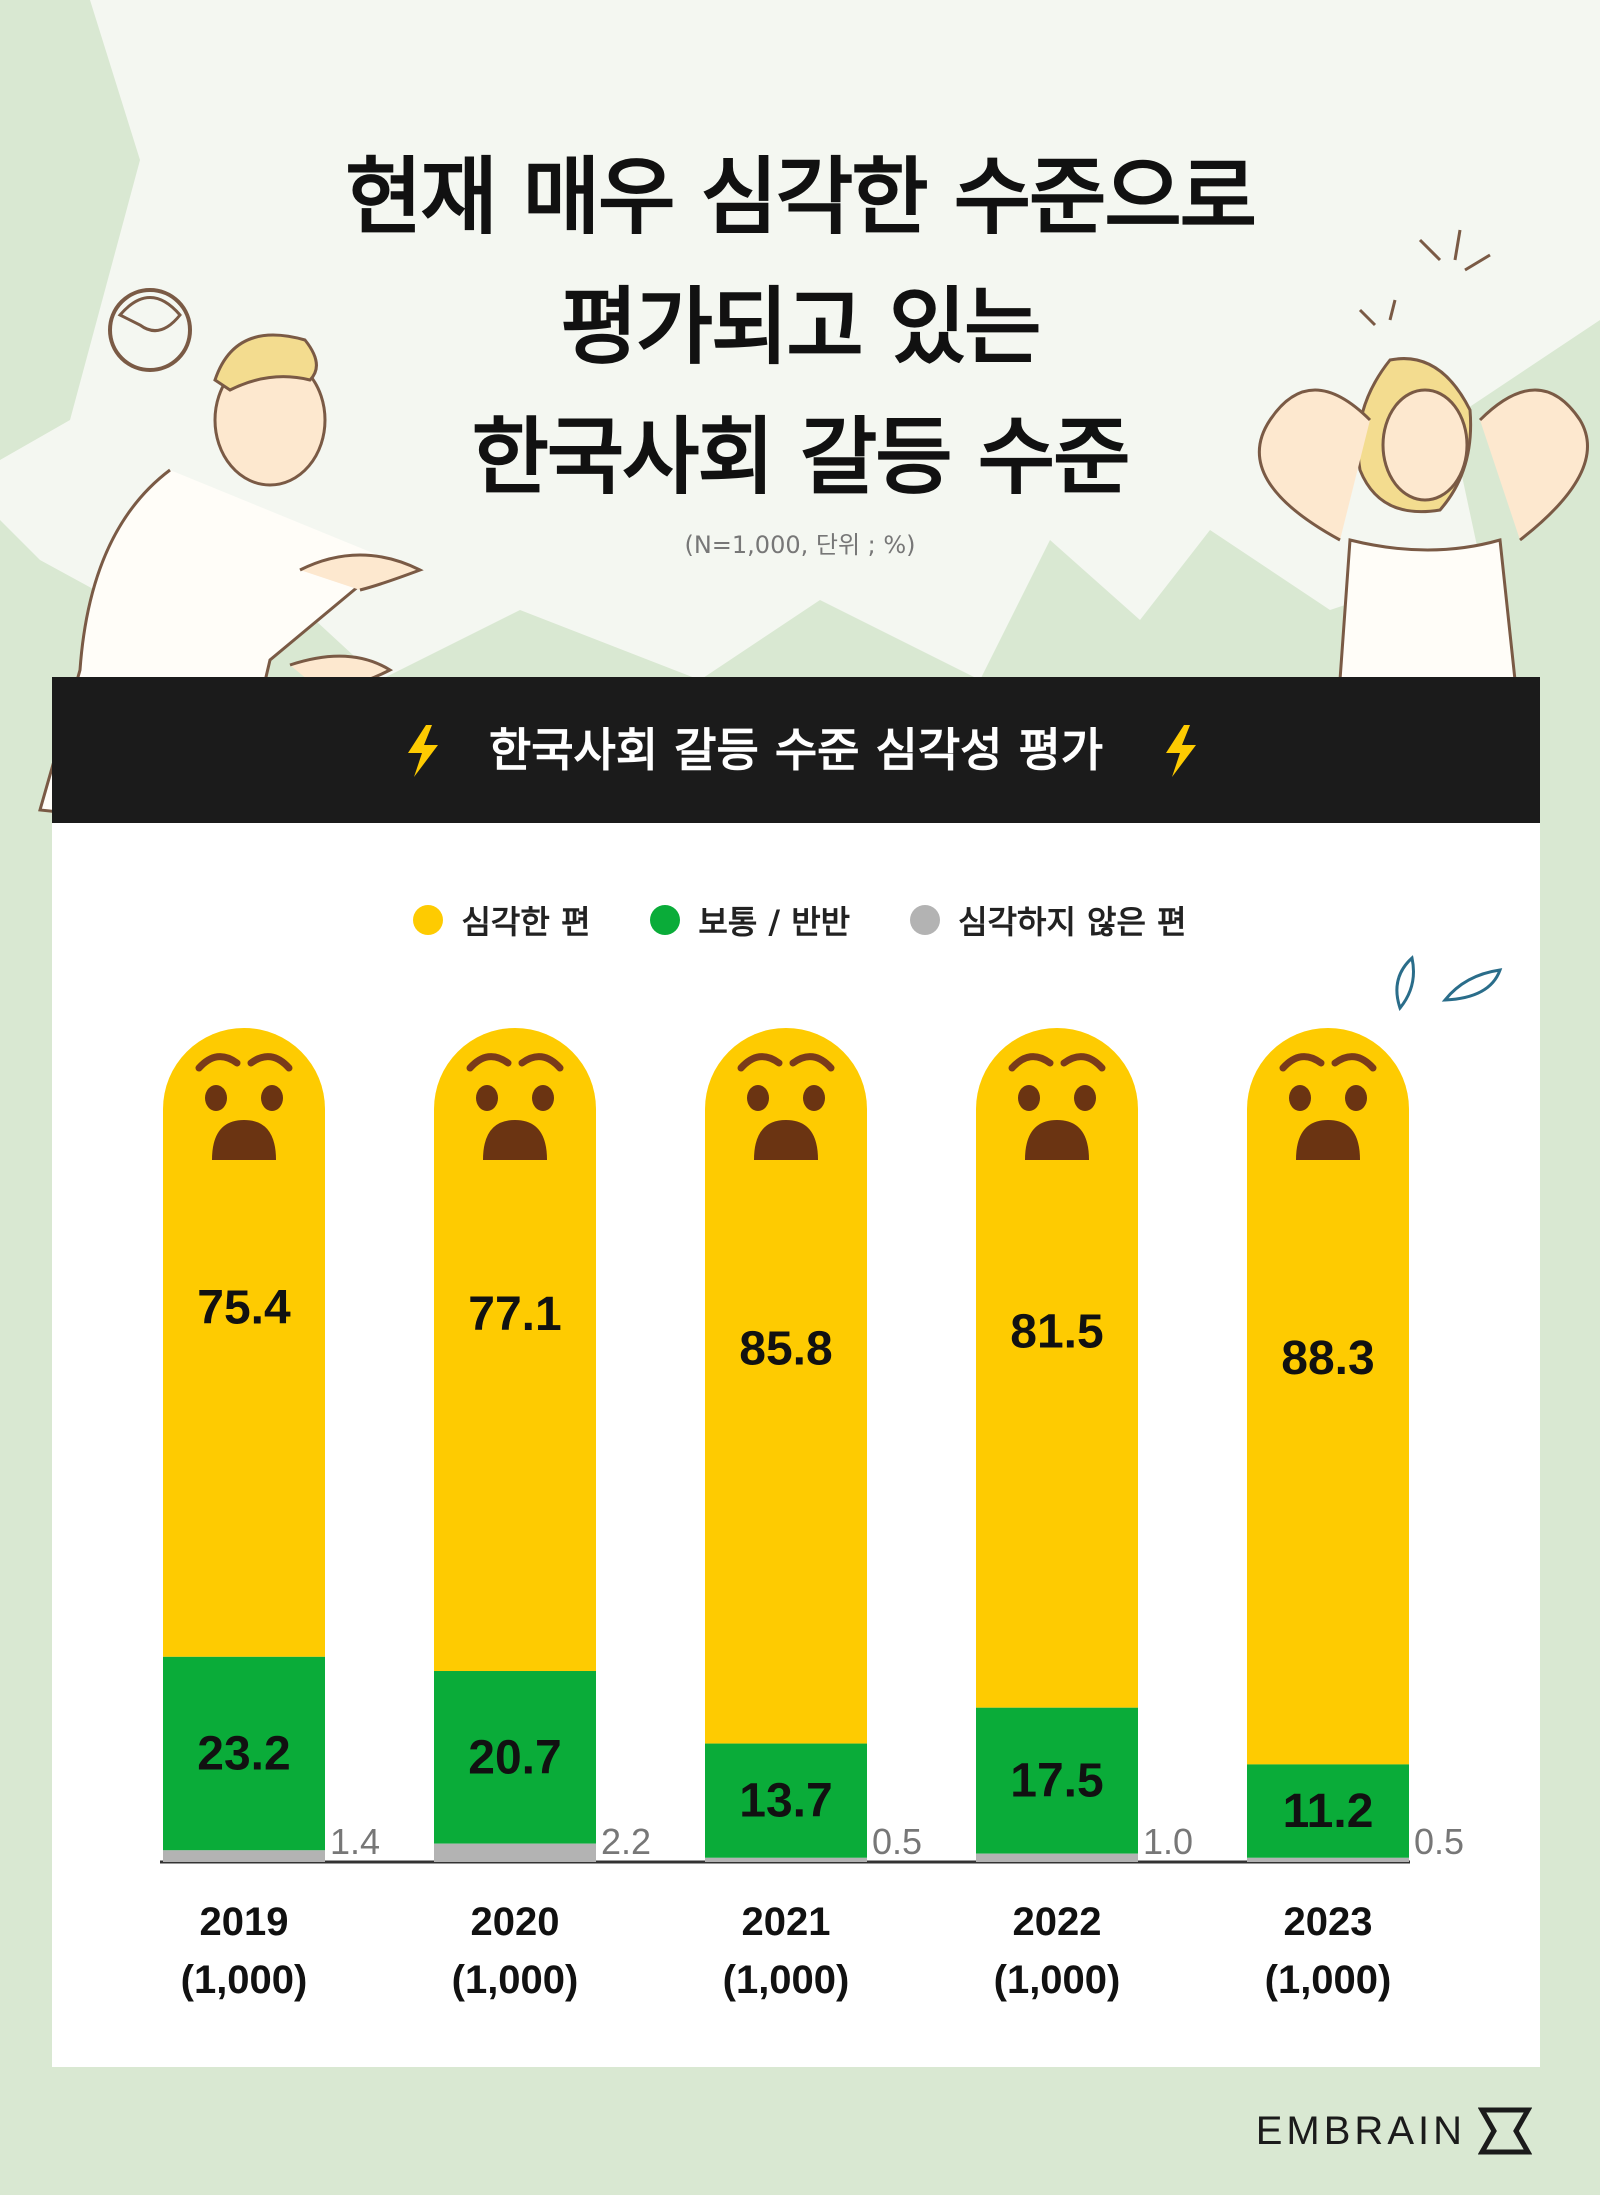  I want to click on brand-logo: EMBRAIN, so click(1394, 2131).